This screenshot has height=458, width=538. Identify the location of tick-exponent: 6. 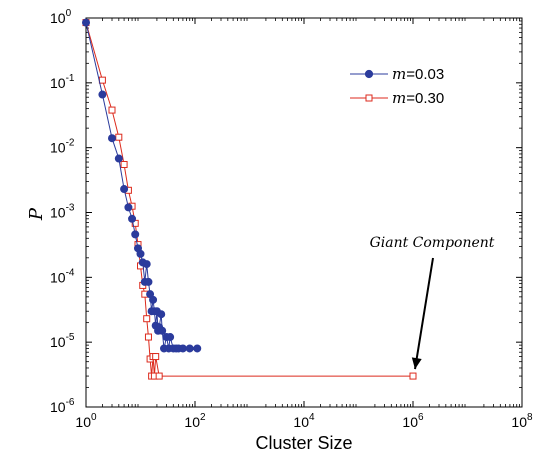
(421, 417).